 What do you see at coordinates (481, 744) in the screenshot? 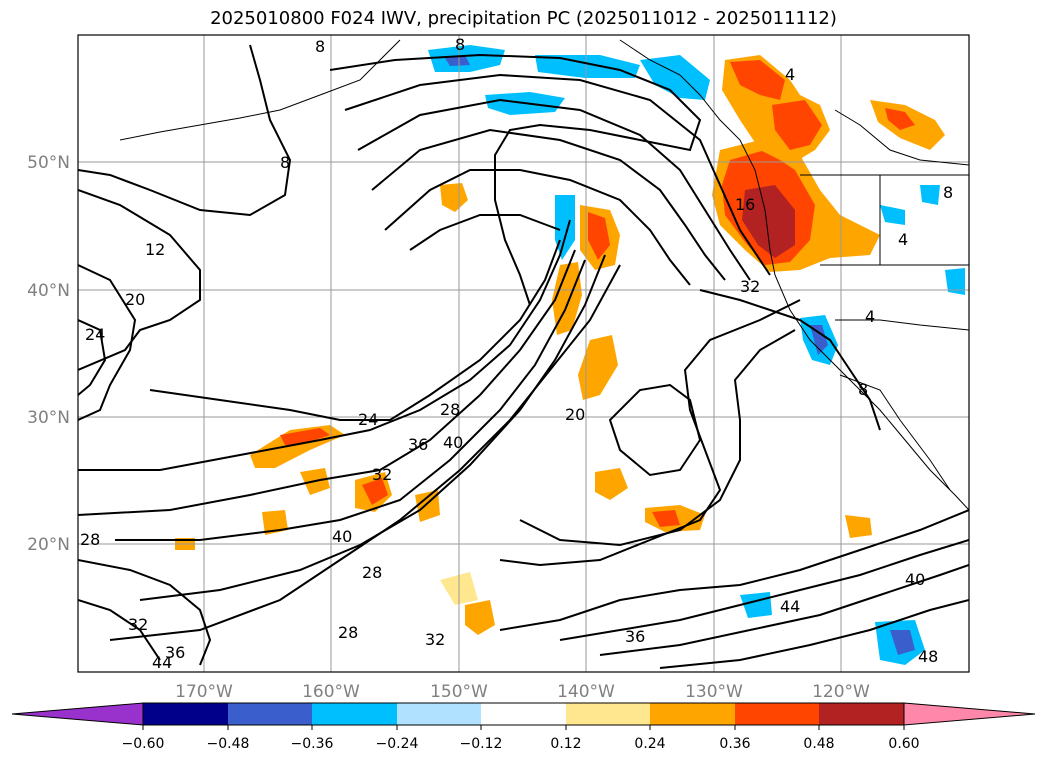
I see `colorbar-tick-label: −0.12` at bounding box center [481, 744].